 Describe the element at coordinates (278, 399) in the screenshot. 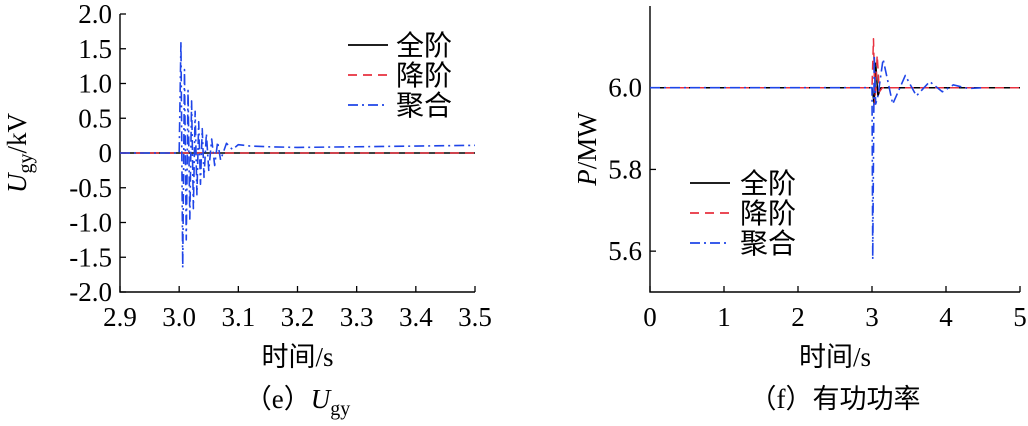

I see `caption-prefix: （e）` at that location.